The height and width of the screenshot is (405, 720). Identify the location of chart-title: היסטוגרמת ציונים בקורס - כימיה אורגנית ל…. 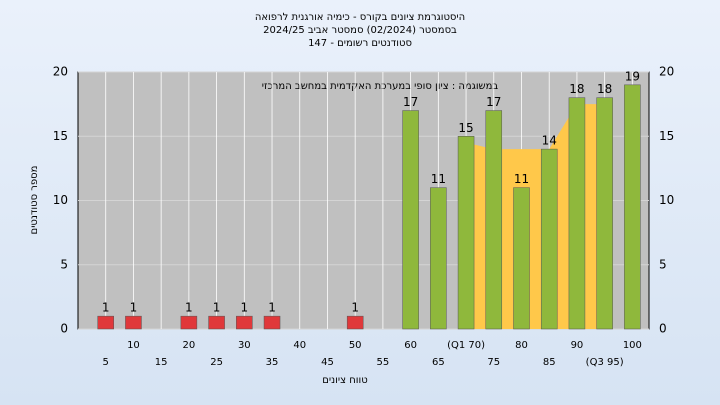
(360, 17).